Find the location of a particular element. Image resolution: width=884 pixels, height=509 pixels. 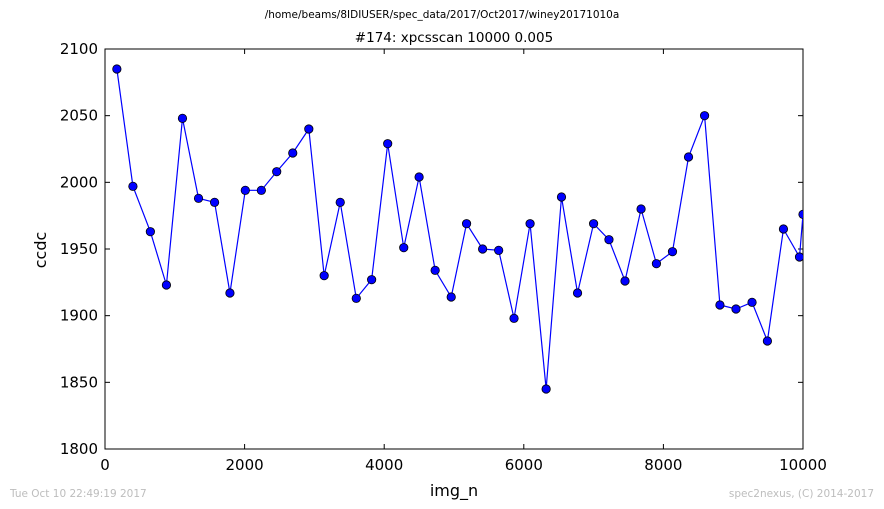

y-tick-label: 2050 is located at coordinates (79, 116).